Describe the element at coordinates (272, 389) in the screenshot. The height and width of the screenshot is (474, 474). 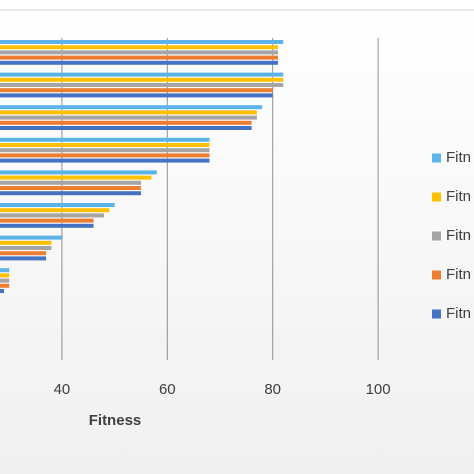
I see `x-tick-label: 80` at that location.